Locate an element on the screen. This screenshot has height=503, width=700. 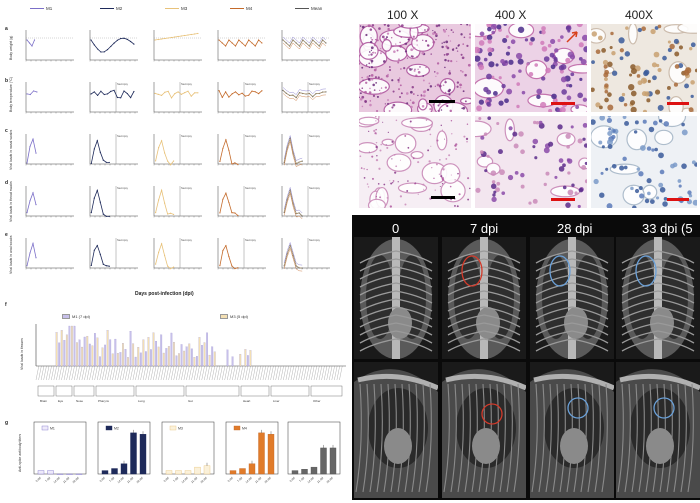
series-line is located at coordinates (164, 256).